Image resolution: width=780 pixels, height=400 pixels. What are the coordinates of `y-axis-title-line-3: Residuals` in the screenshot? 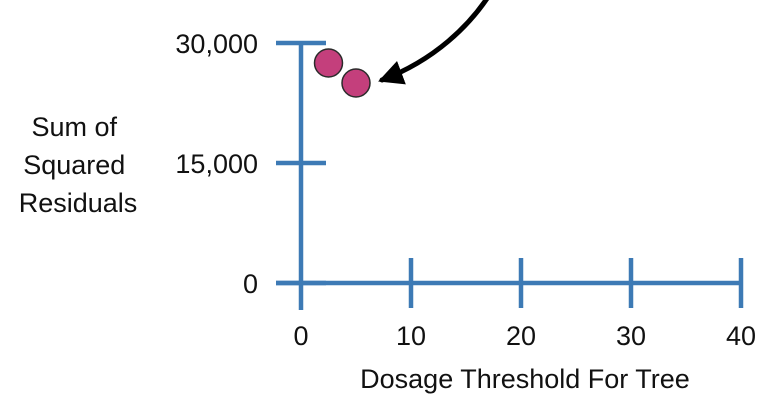 It's located at (78, 203).